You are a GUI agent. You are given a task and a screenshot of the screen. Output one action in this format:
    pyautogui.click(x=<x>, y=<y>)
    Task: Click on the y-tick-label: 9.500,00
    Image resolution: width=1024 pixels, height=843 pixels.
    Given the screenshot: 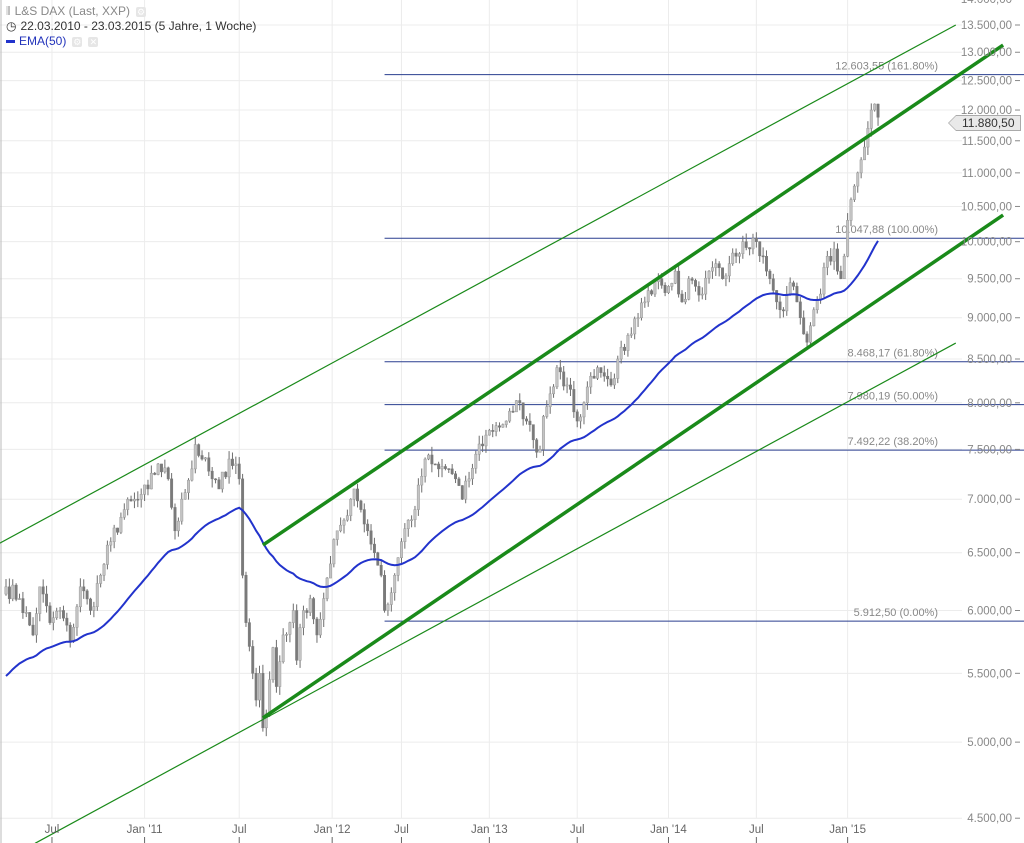 What is the action you would take?
    pyautogui.click(x=989, y=280)
    